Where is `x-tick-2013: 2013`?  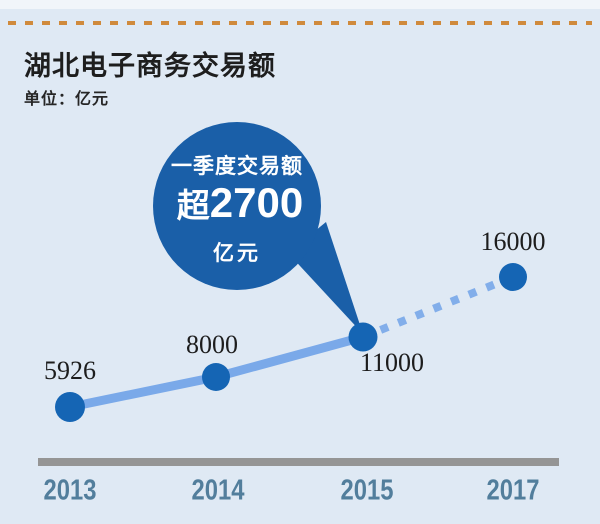 x-tick-2013: 2013 is located at coordinates (70, 490).